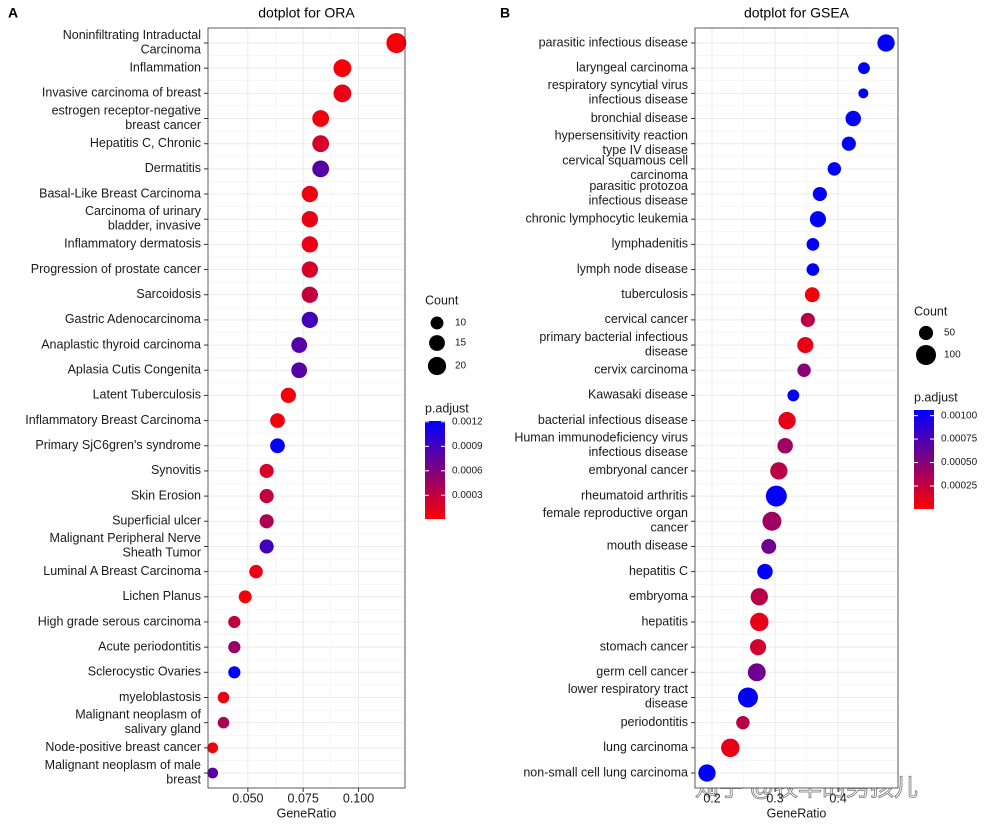  Describe the element at coordinates (435, 470) in the screenshot. I see `color-bar` at that location.